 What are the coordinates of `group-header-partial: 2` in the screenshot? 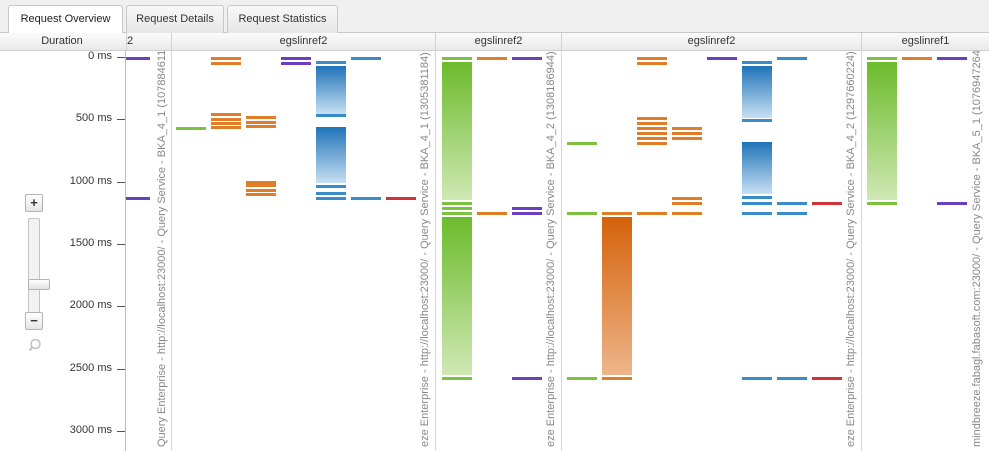 It's located at (148, 42).